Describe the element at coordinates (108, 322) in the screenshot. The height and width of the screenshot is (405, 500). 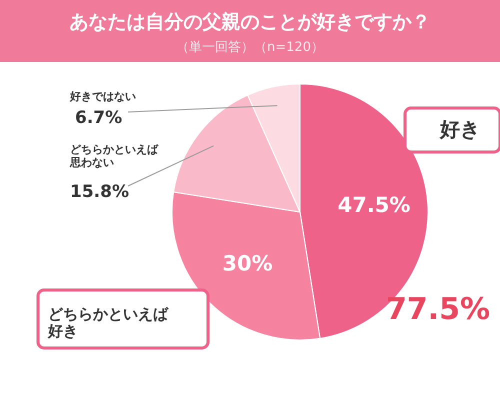
I see `slice-label: どちらかといえば好き` at that location.